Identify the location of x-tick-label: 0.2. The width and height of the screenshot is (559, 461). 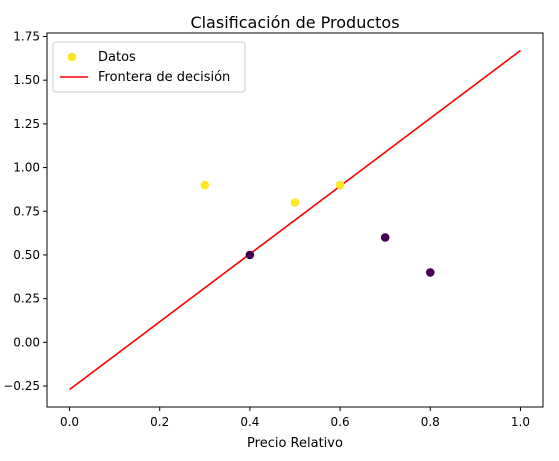
(159, 422).